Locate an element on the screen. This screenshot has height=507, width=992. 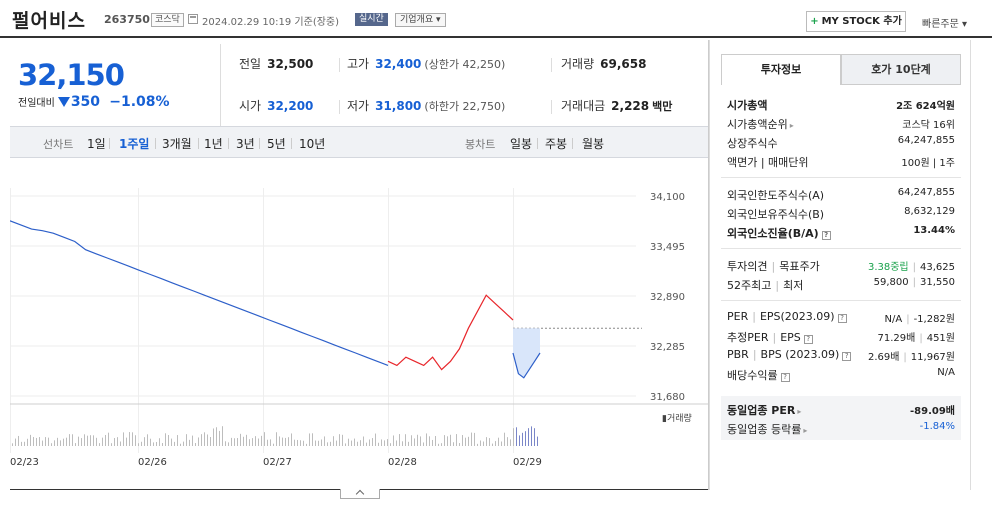
period-10y: 10년 is located at coordinates (312, 144).